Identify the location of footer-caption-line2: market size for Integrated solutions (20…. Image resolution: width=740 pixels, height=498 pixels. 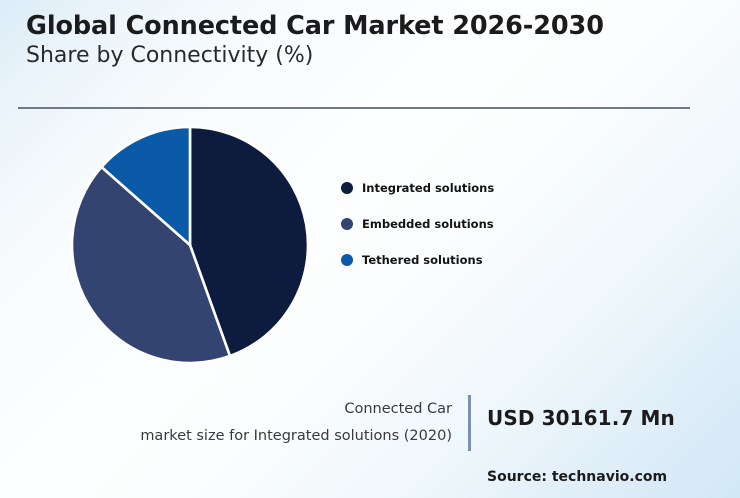
(296, 435).